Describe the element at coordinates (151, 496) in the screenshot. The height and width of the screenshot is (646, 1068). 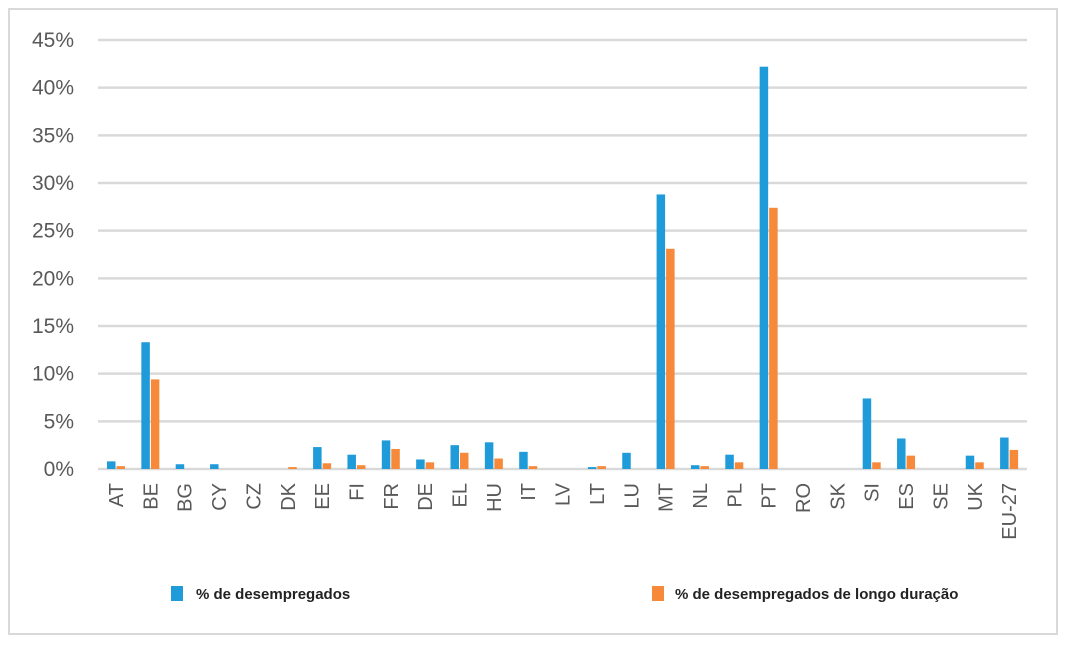
I see `x-tick-label: BE` at that location.